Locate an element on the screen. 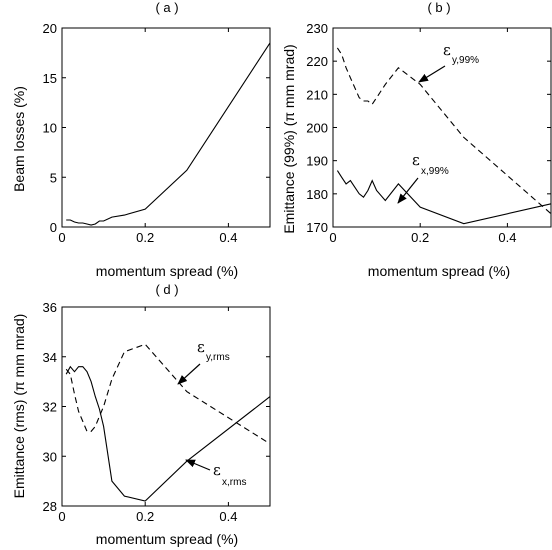 The width and height of the screenshot is (552, 550). panel-b-xtick-label: 0.2 is located at coordinates (420, 237).